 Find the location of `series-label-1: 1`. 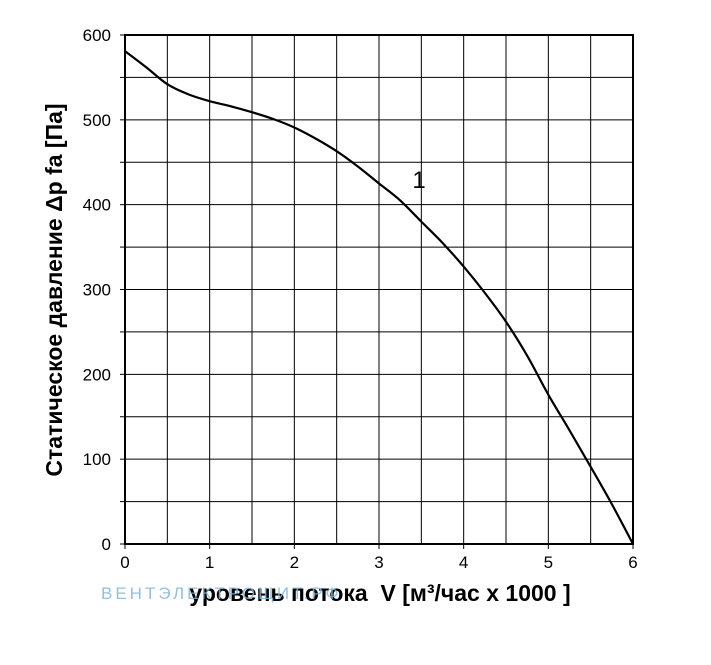

series-label-1: 1 is located at coordinates (418, 180).